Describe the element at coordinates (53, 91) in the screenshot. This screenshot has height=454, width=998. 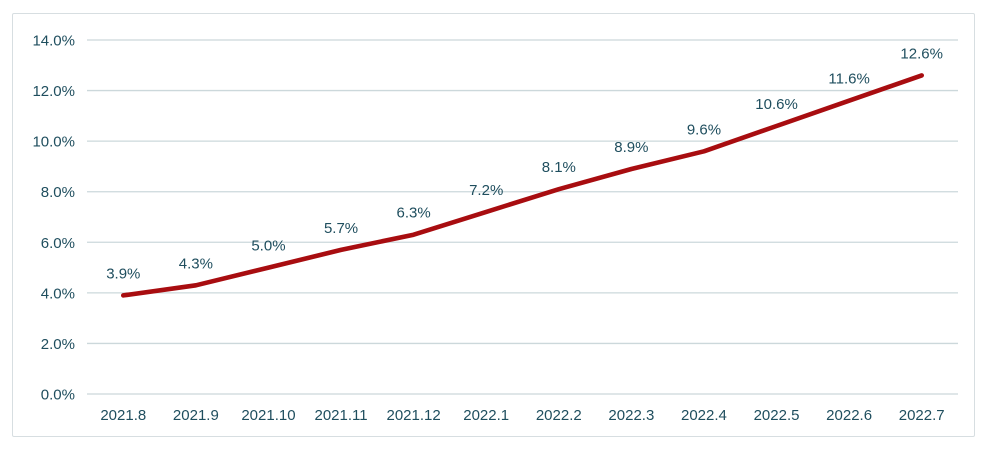
I see `y-axis-tick-label: 12.0%` at that location.